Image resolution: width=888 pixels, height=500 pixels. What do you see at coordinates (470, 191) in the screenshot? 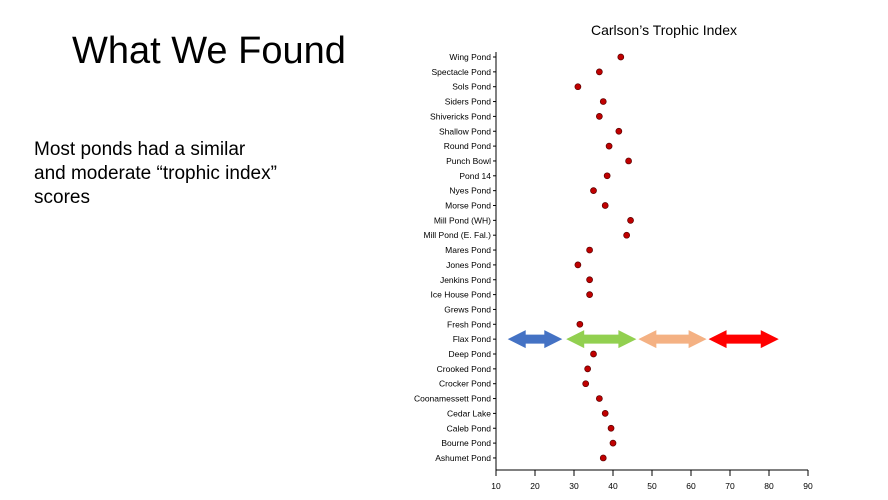
I see `category-label: Nyes Pond` at bounding box center [470, 191].